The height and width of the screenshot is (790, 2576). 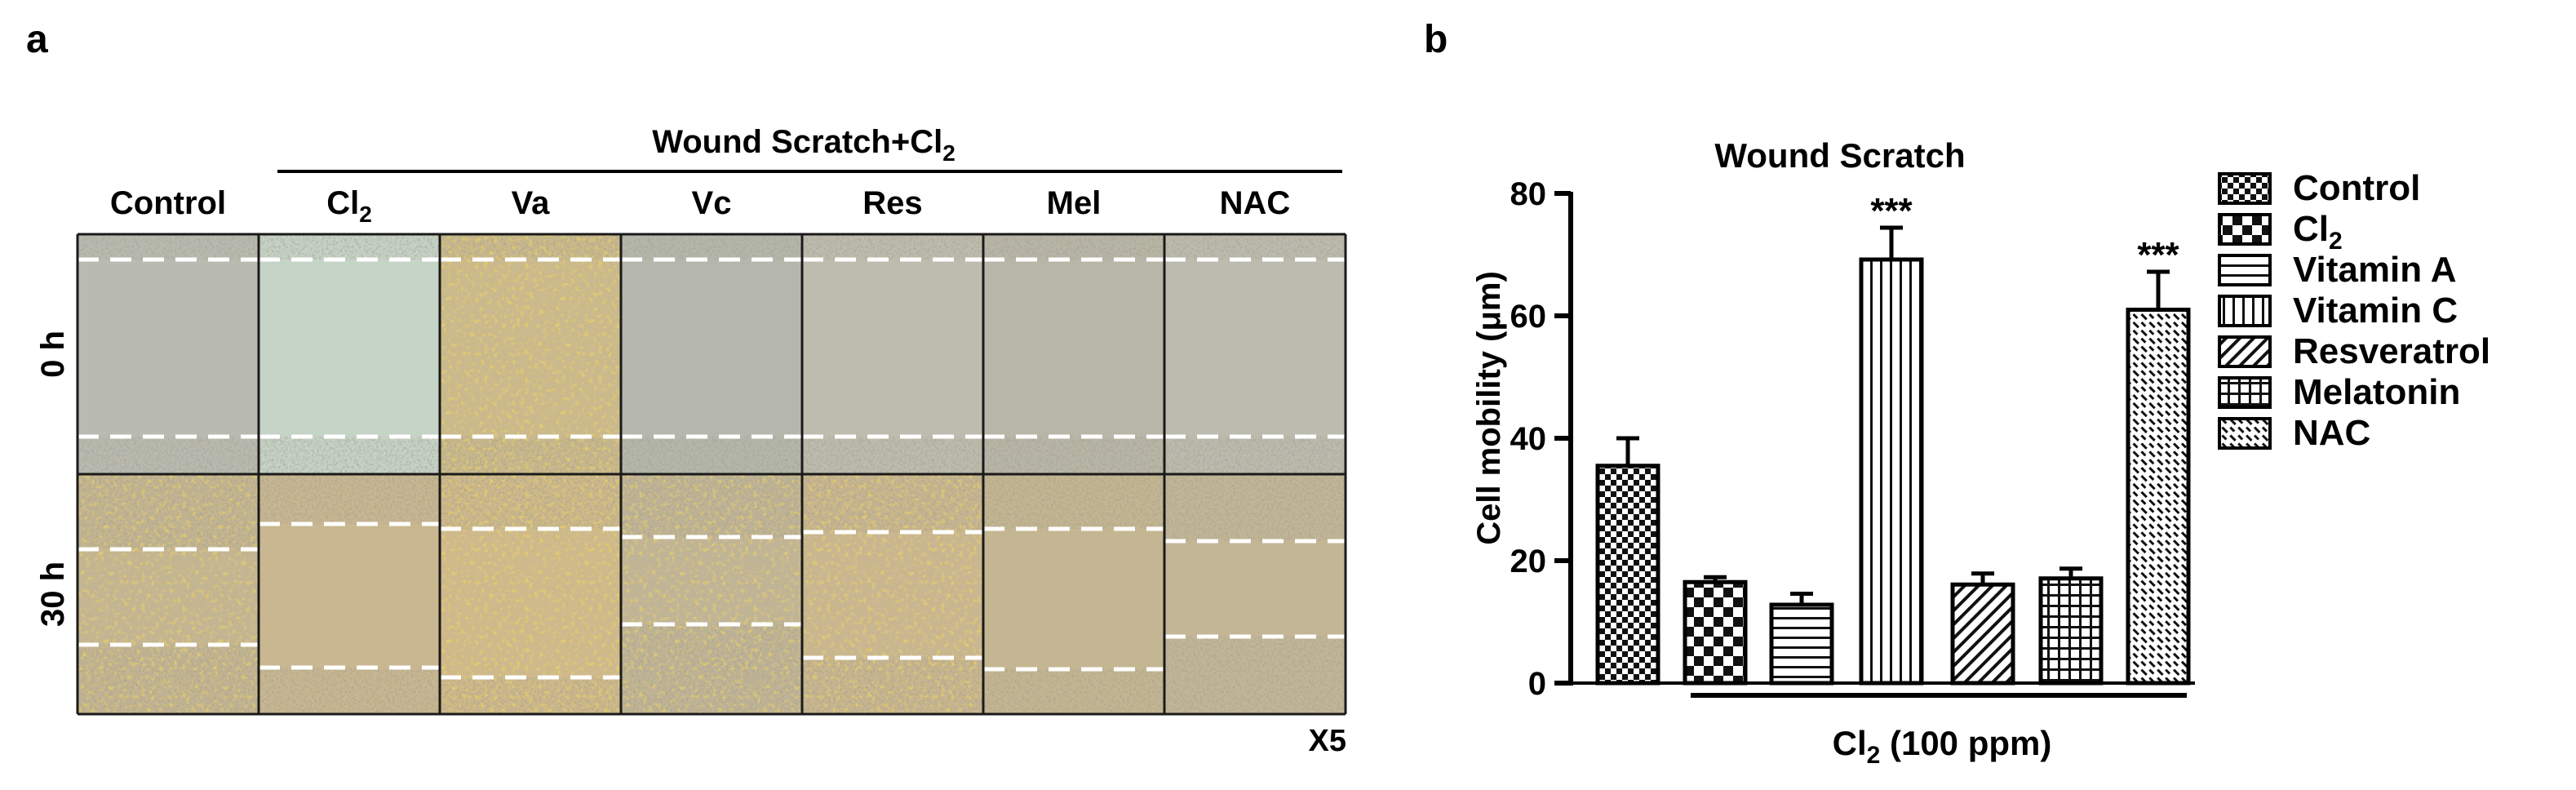 What do you see at coordinates (1943, 746) in the screenshot?
I see `x-axis-label: Cl2 (100 ppm)` at bounding box center [1943, 746].